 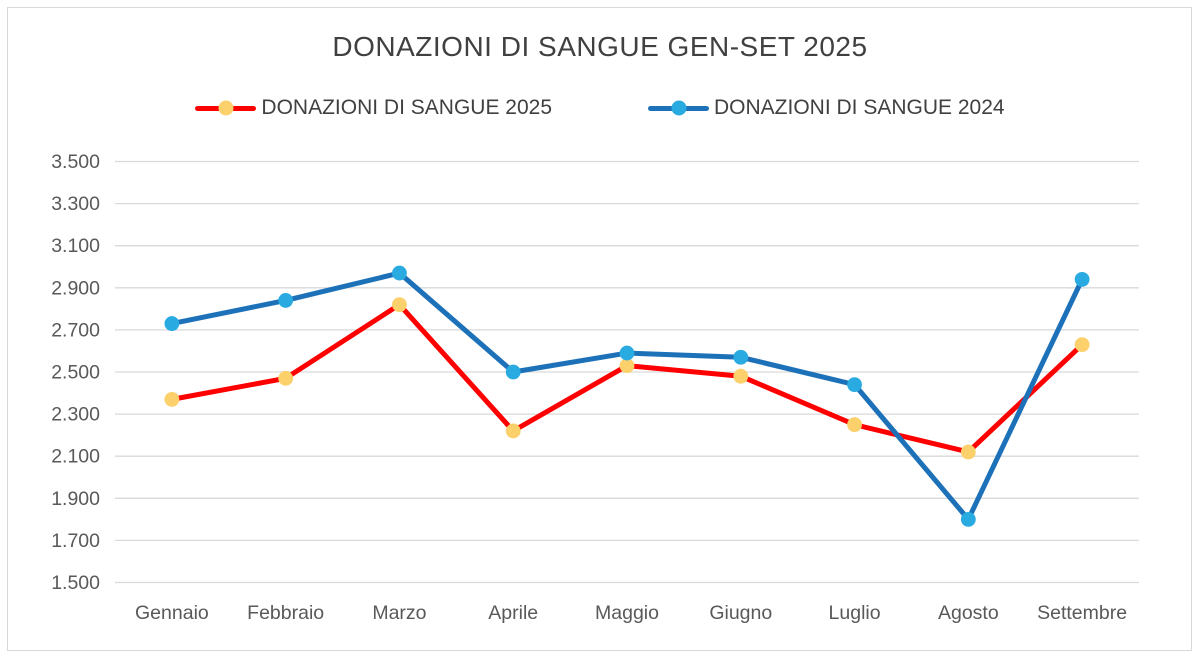 What do you see at coordinates (75, 246) in the screenshot?
I see `y-axis-tick-label: 3.100` at bounding box center [75, 246].